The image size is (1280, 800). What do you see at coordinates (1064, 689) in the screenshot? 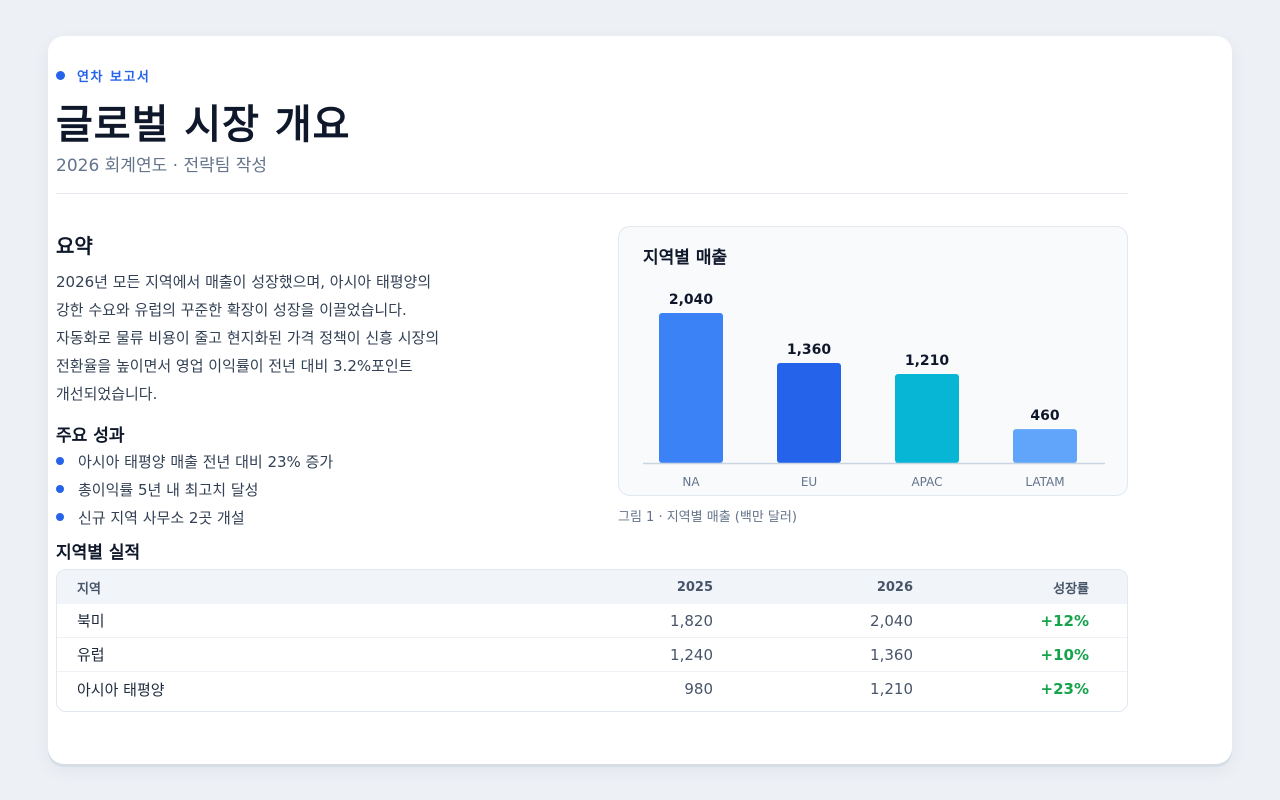
I see `cell-growth: +23%` at bounding box center [1064, 689].